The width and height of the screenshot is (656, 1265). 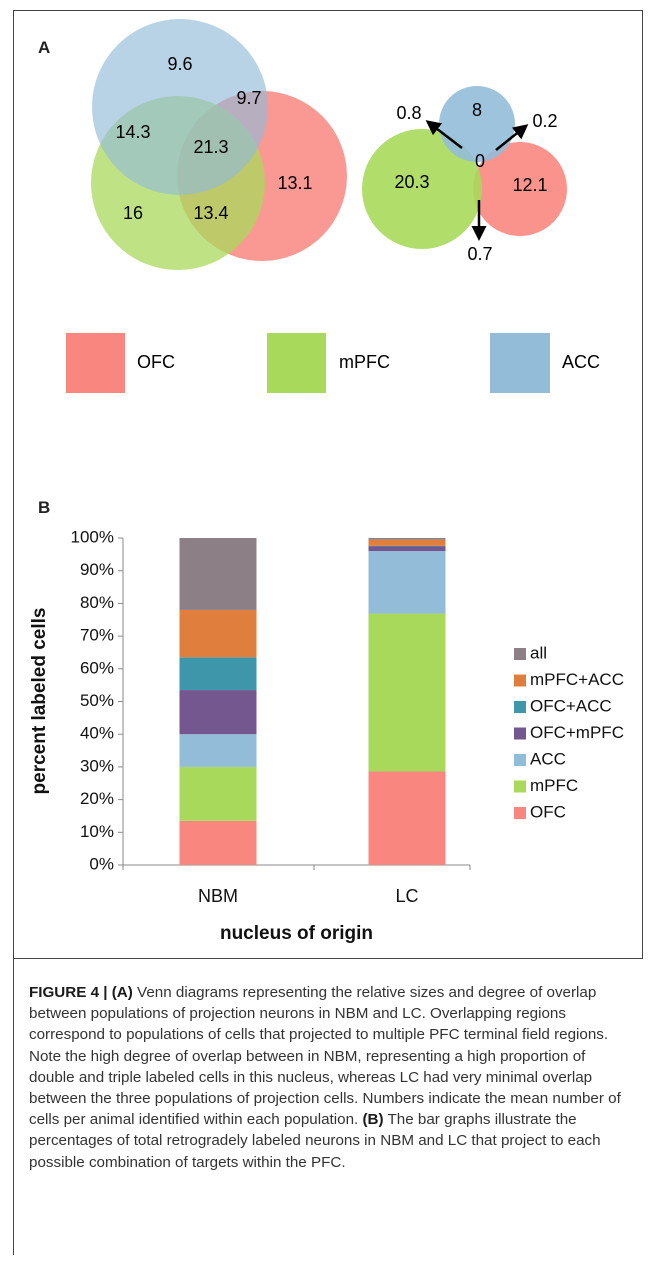 I want to click on legend-label: mPFC+ACC, so click(x=577, y=679).